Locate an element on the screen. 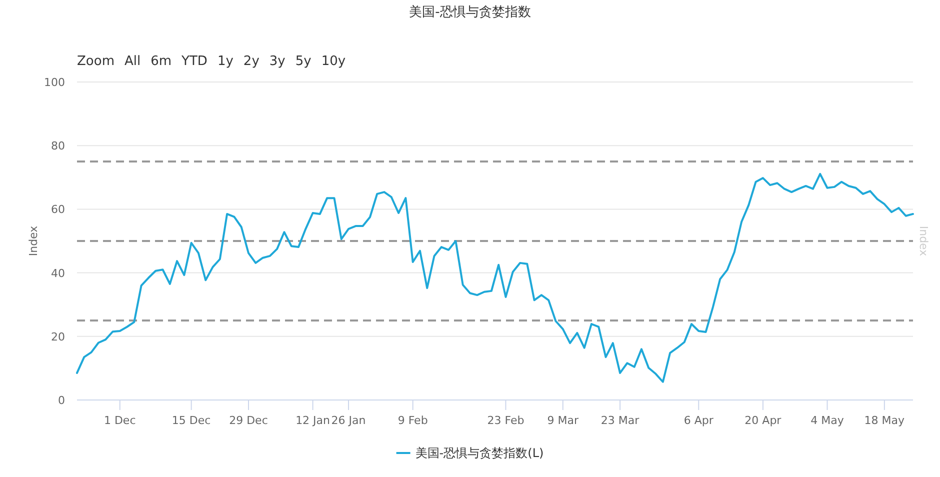 This screenshot has width=940, height=477. annotation: 6m is located at coordinates (161, 61).